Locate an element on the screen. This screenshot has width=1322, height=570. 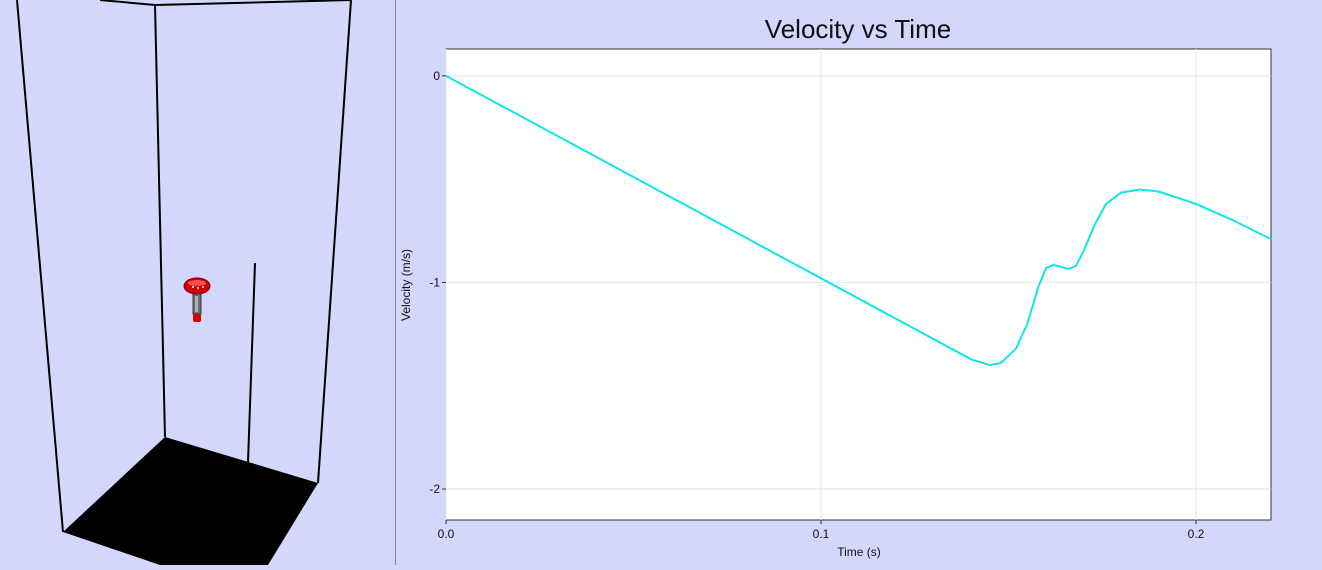
box-edge-front-left is located at coordinates (40, 266).